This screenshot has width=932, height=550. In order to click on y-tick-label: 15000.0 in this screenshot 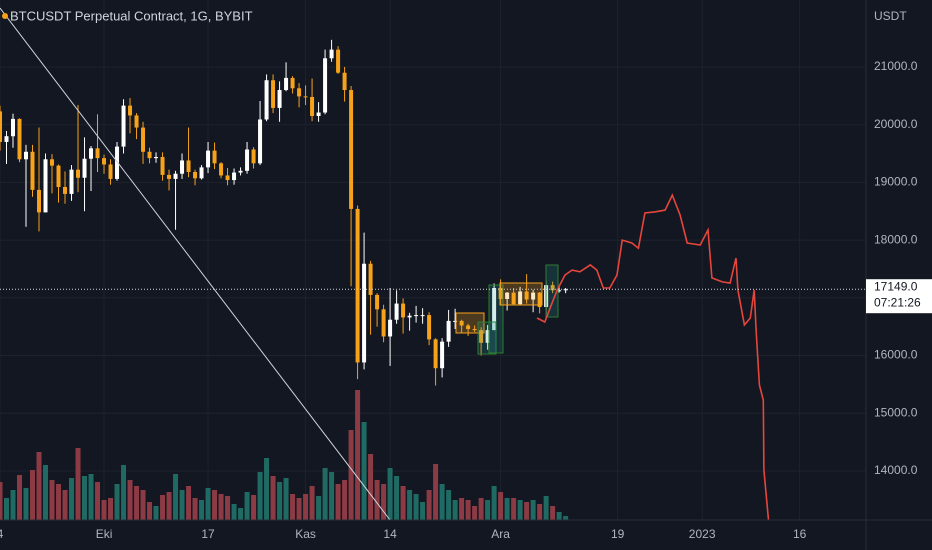, I will do `click(896, 412)`.